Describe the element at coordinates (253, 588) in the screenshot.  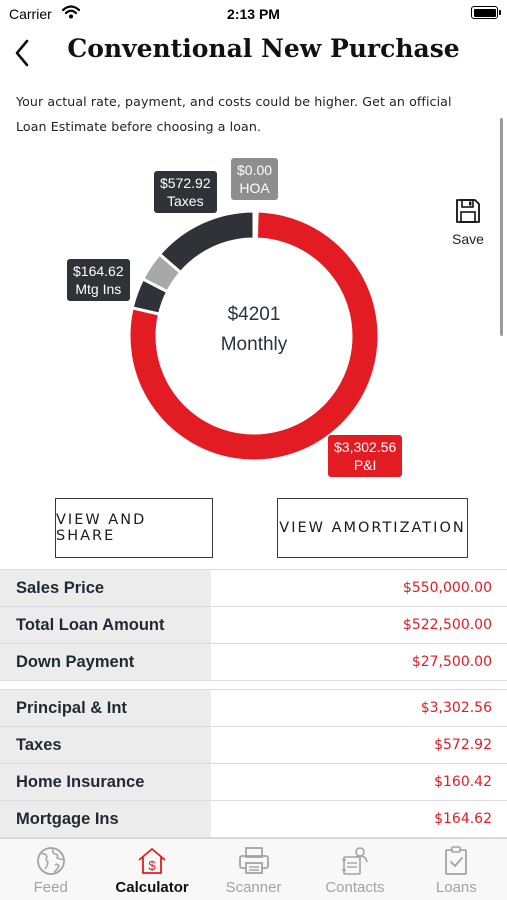
I see `table-row: Sales Price $550,000.00` at that location.